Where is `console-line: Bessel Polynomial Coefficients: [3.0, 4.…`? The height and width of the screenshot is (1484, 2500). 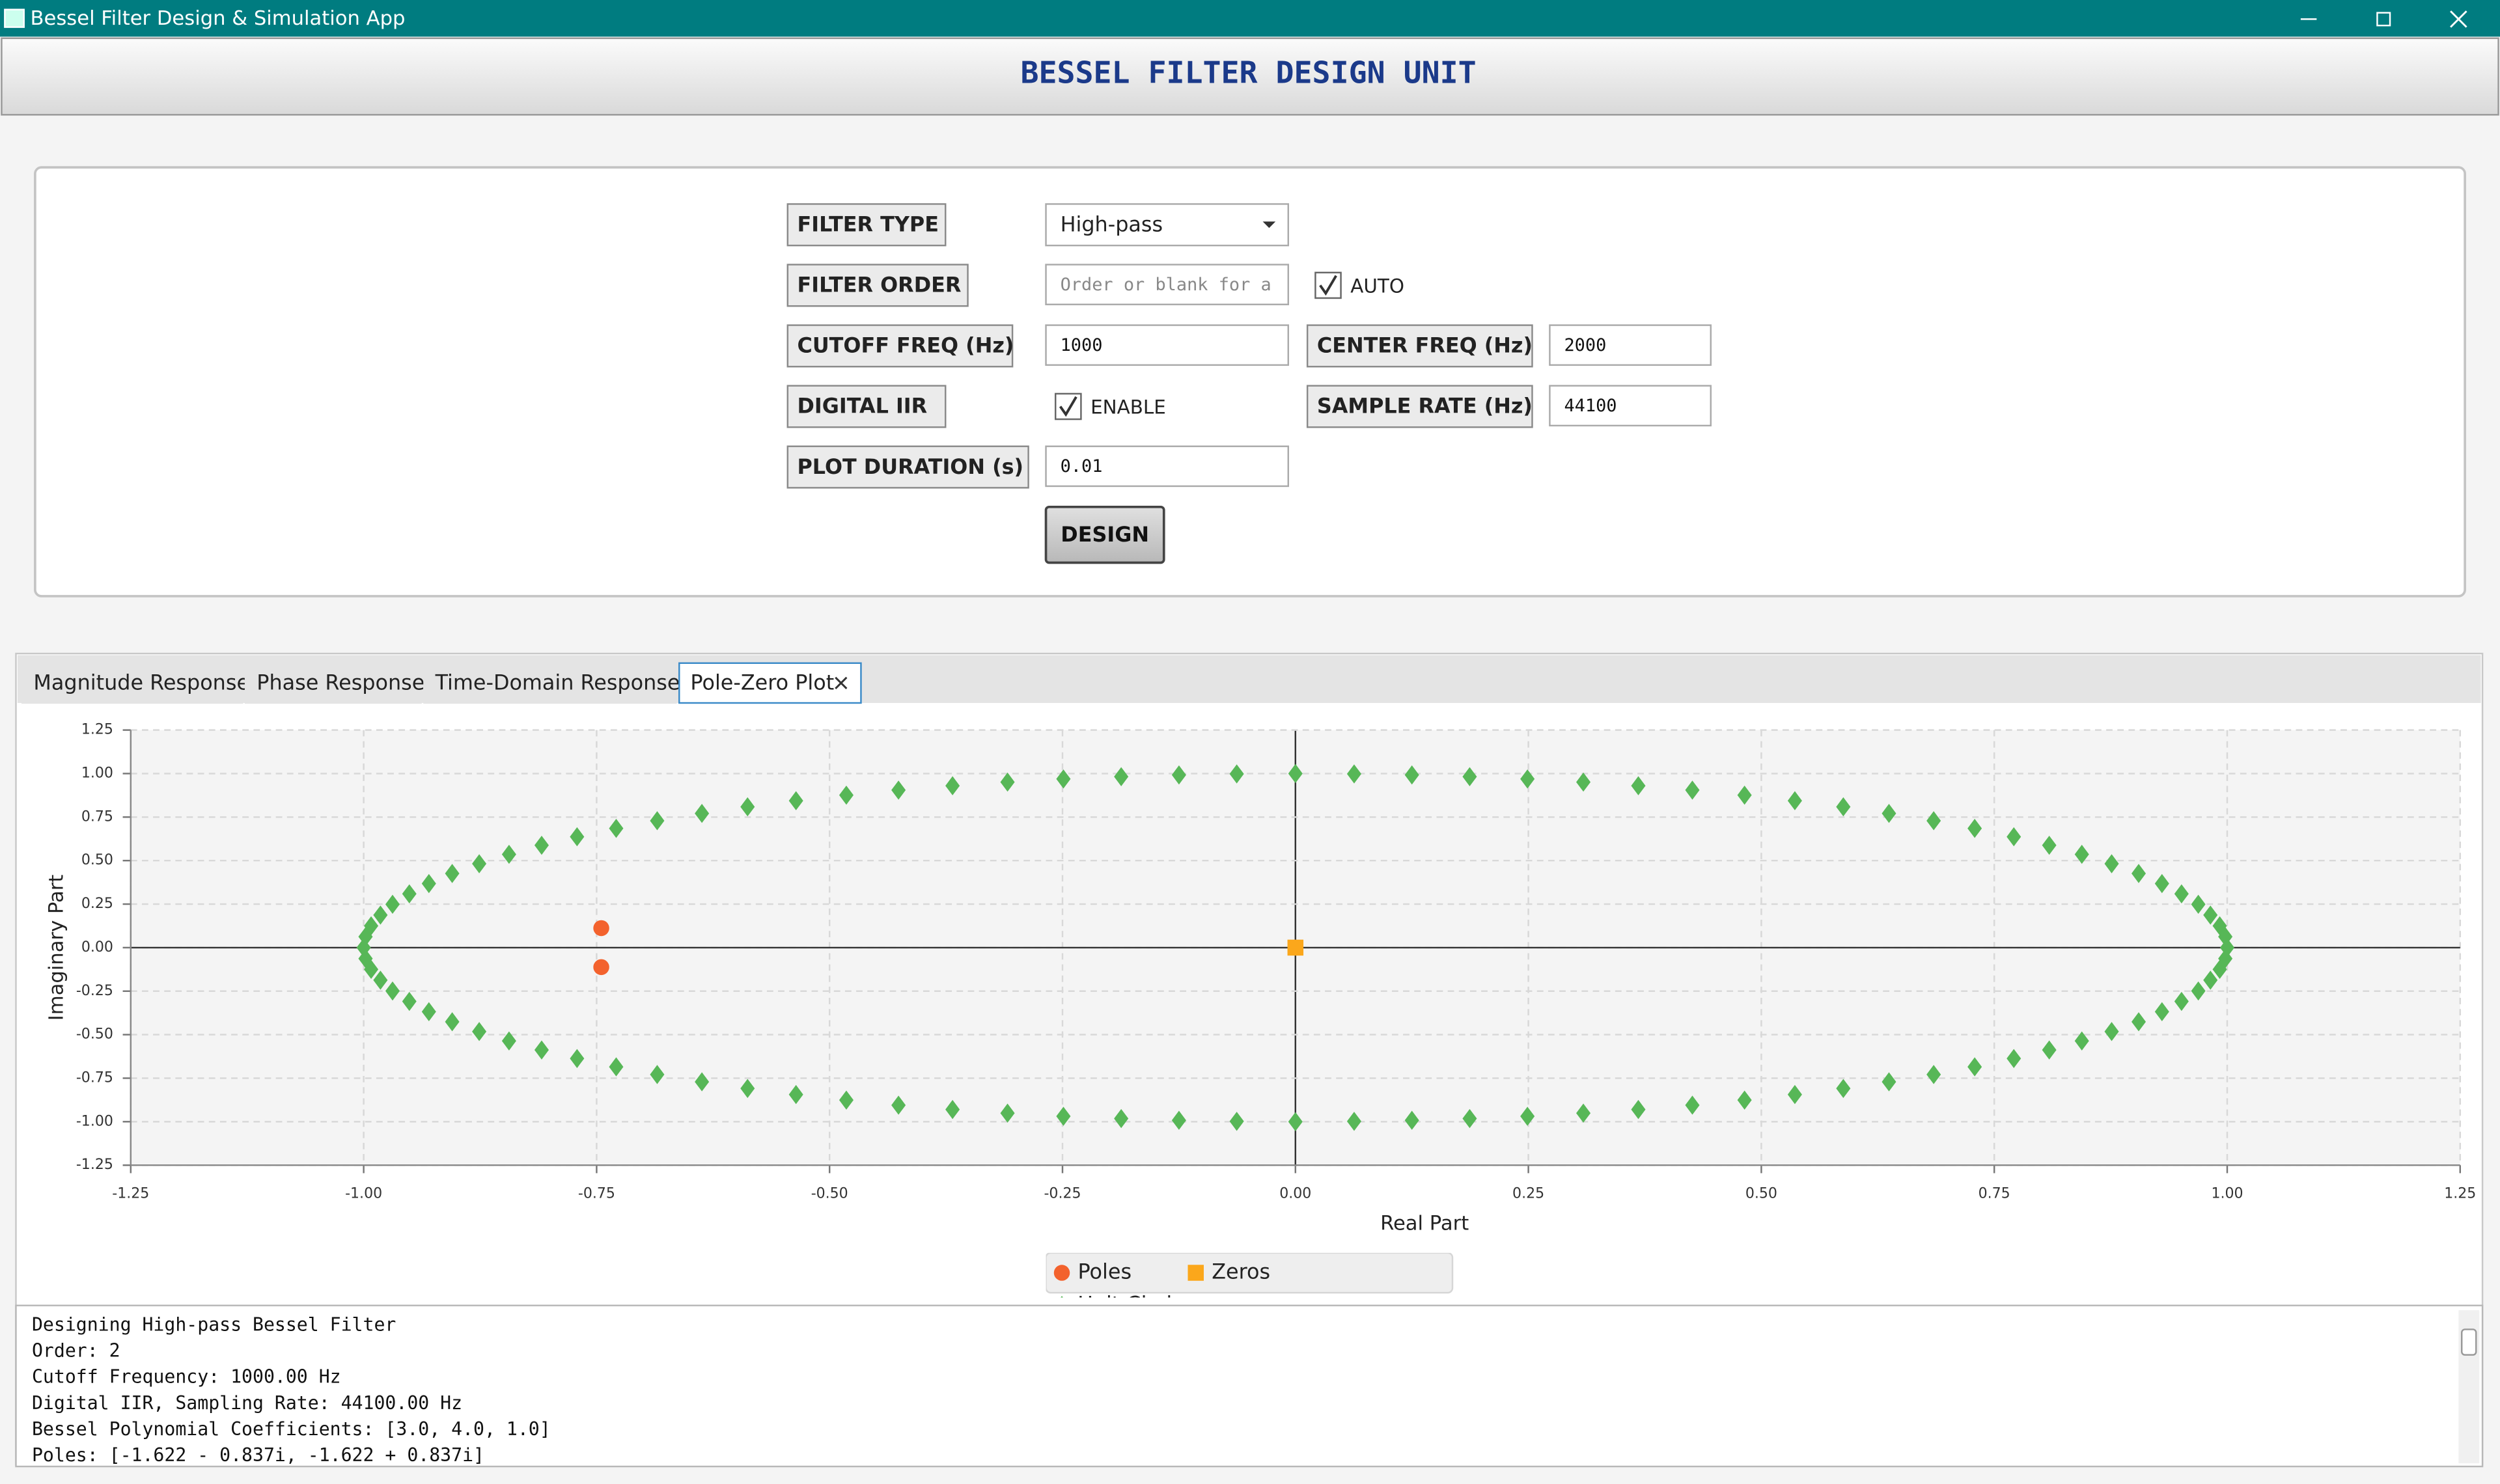 console-line: Bessel Polynomial Coefficients: [3.0, 4.… is located at coordinates (291, 1429).